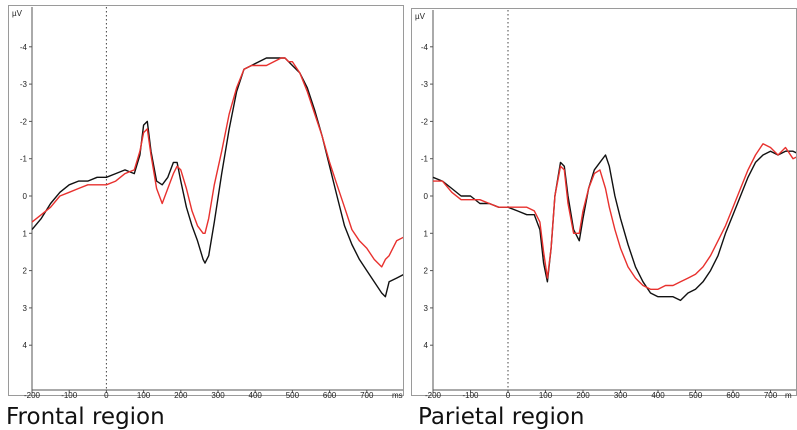 This screenshot has height=430, width=797. I want to click on panel-caption: Frontal region, so click(85, 417).